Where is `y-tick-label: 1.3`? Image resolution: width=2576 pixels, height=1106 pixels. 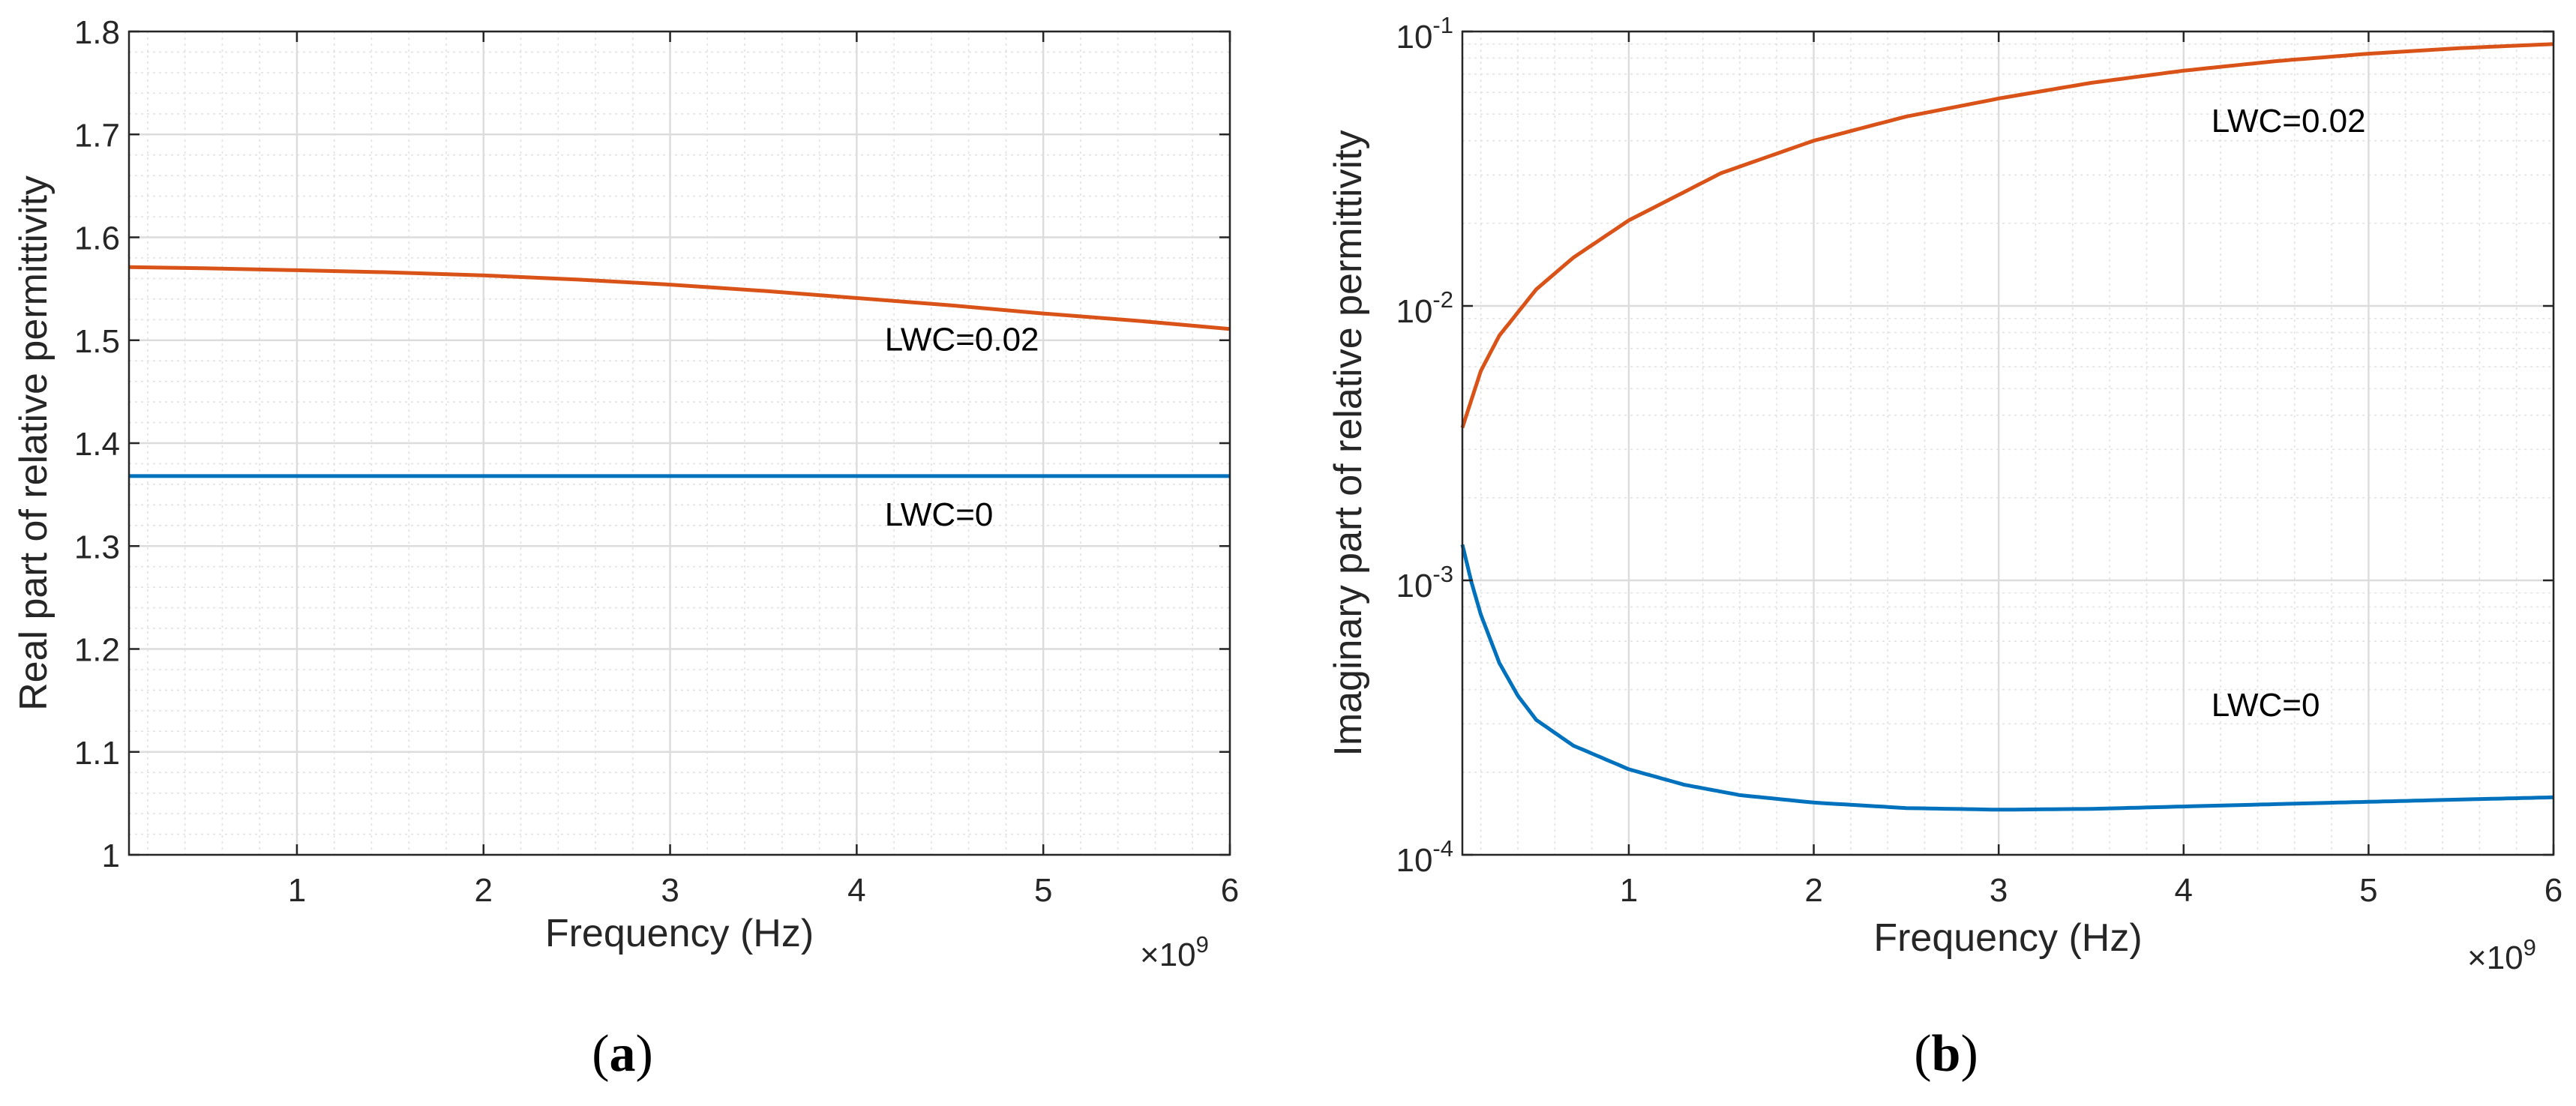 y-tick-label: 1.3 is located at coordinates (97, 547).